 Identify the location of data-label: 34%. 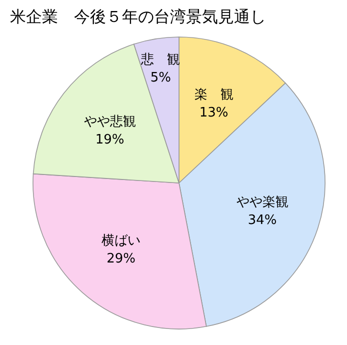
(262, 220).